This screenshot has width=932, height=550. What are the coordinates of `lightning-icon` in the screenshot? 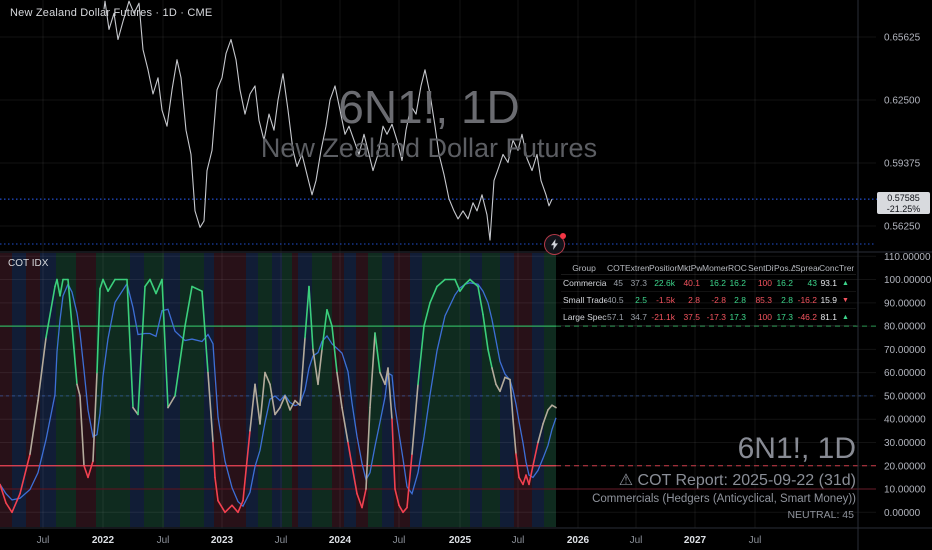 It's located at (554, 244).